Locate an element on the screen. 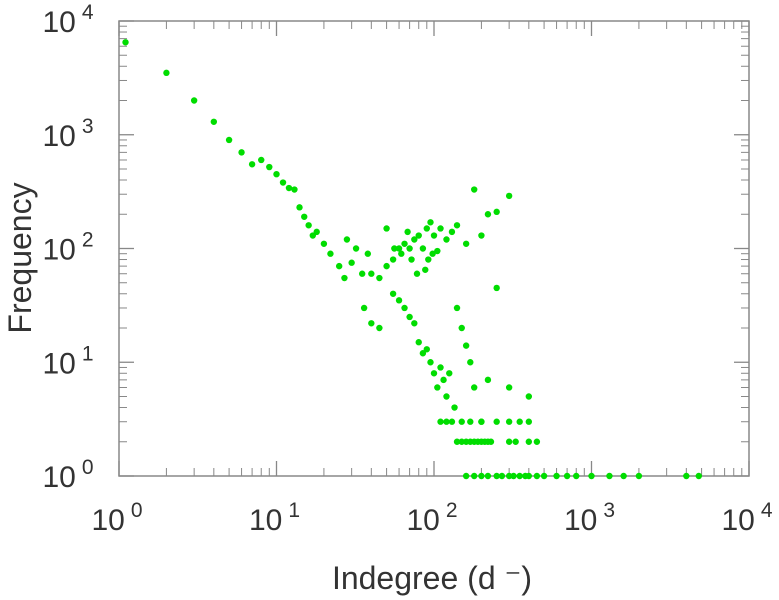  x-tick-label: 10 1 is located at coordinates (274, 518).